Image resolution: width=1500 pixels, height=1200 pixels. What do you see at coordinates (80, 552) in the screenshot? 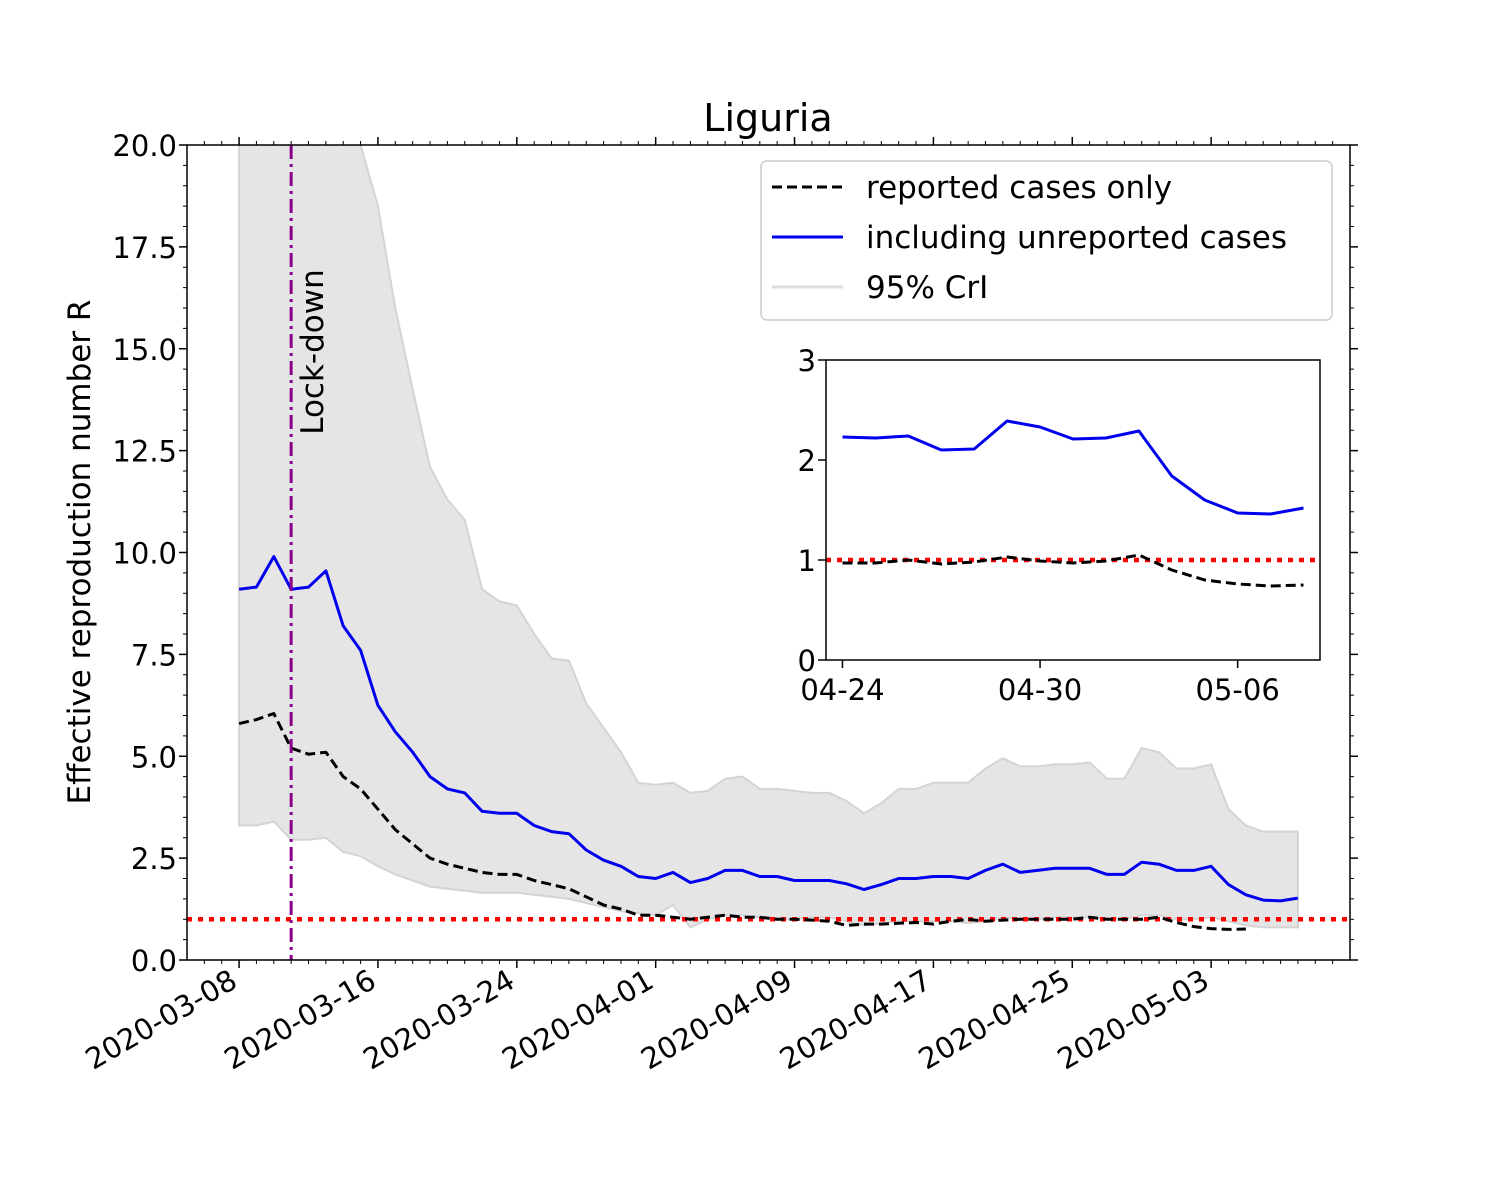
I see `y-axis-label: Effective reproduction number R` at bounding box center [80, 552].